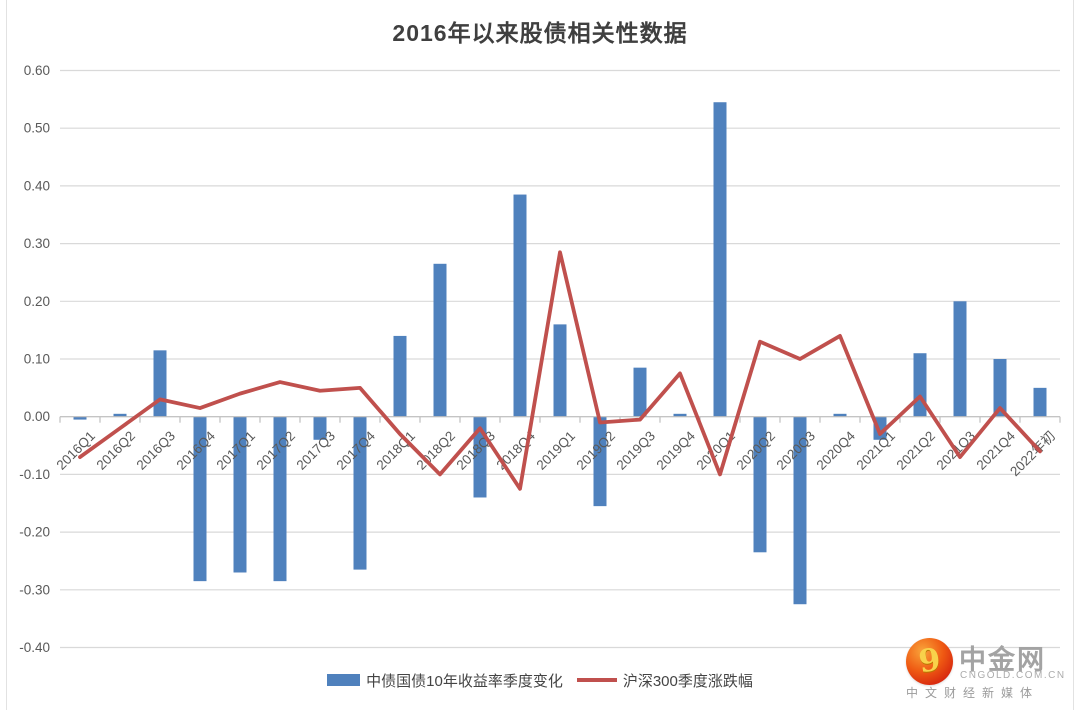  What do you see at coordinates (37, 128) in the screenshot?
I see `svg-text: 0.50` at bounding box center [37, 128].